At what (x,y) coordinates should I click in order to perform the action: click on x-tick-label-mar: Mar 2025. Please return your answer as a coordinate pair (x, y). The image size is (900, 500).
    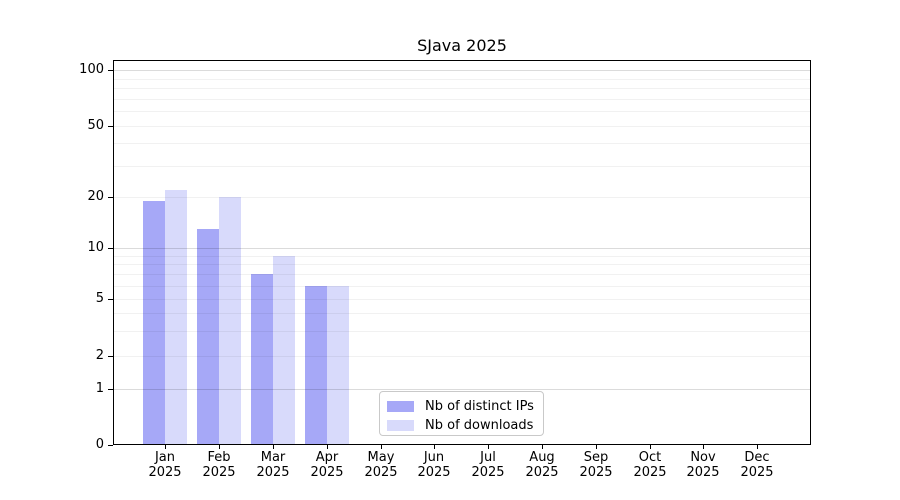
    Looking at the image, I should click on (273, 465).